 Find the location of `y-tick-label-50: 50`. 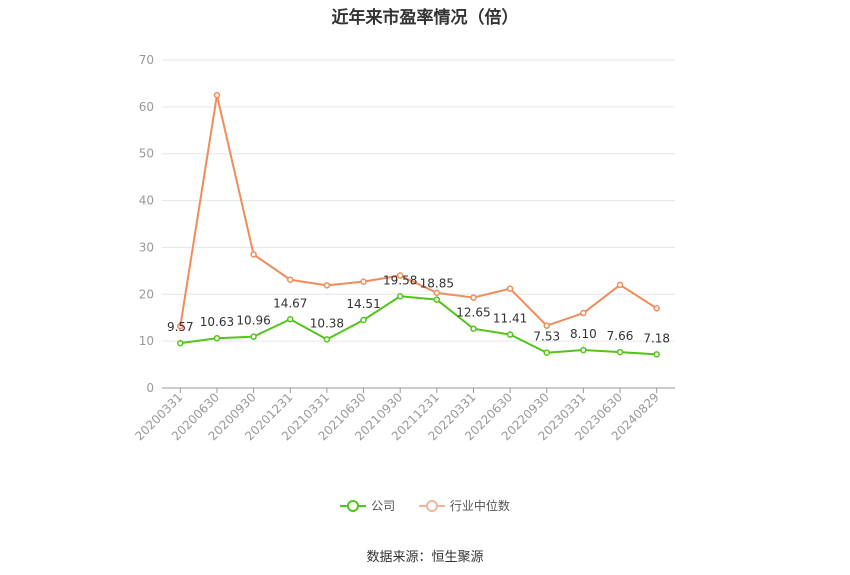

y-tick-label-50: 50 is located at coordinates (146, 154).